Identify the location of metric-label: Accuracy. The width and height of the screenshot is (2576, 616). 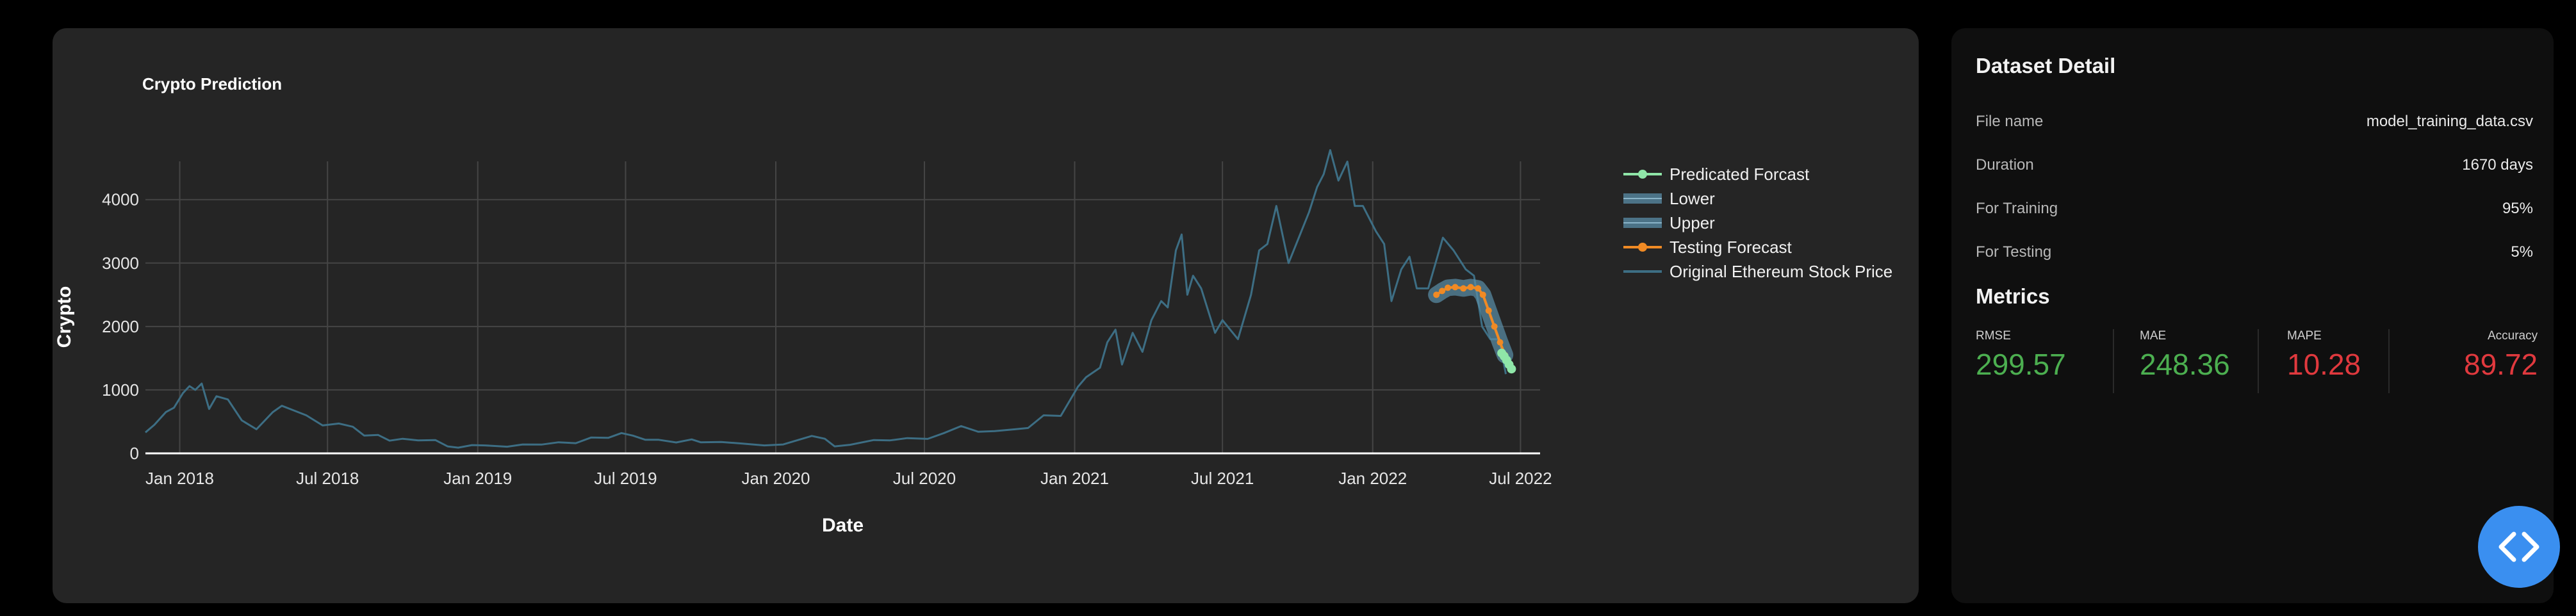
(2501, 336).